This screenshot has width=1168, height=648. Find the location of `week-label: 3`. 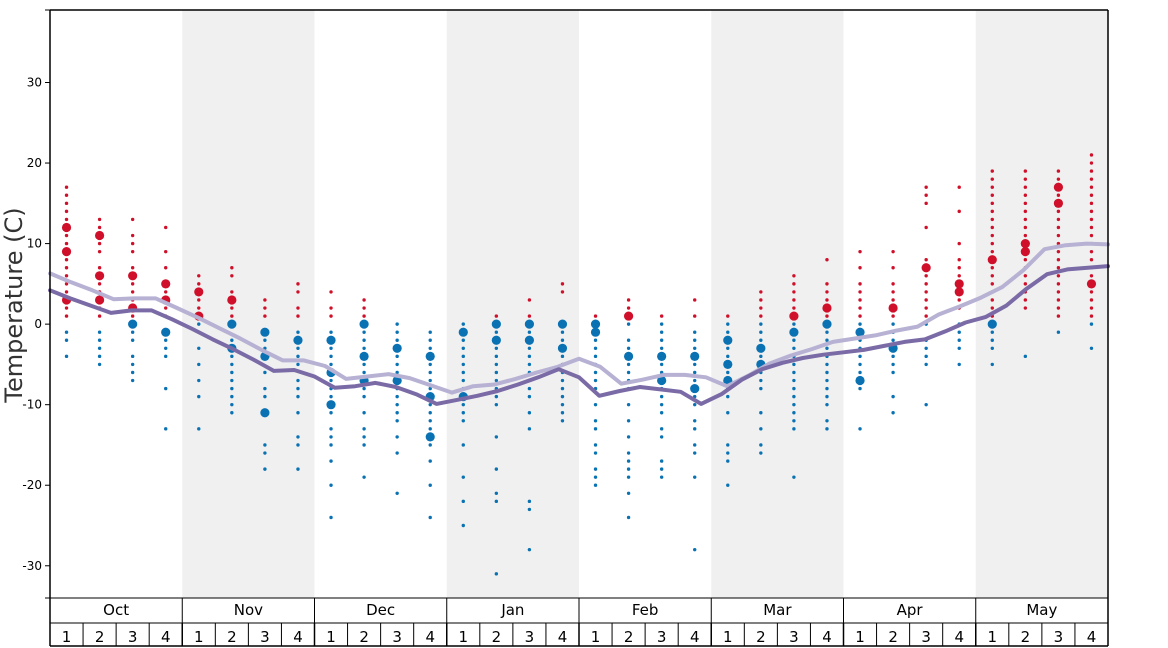

week-label: 3 is located at coordinates (926, 637).